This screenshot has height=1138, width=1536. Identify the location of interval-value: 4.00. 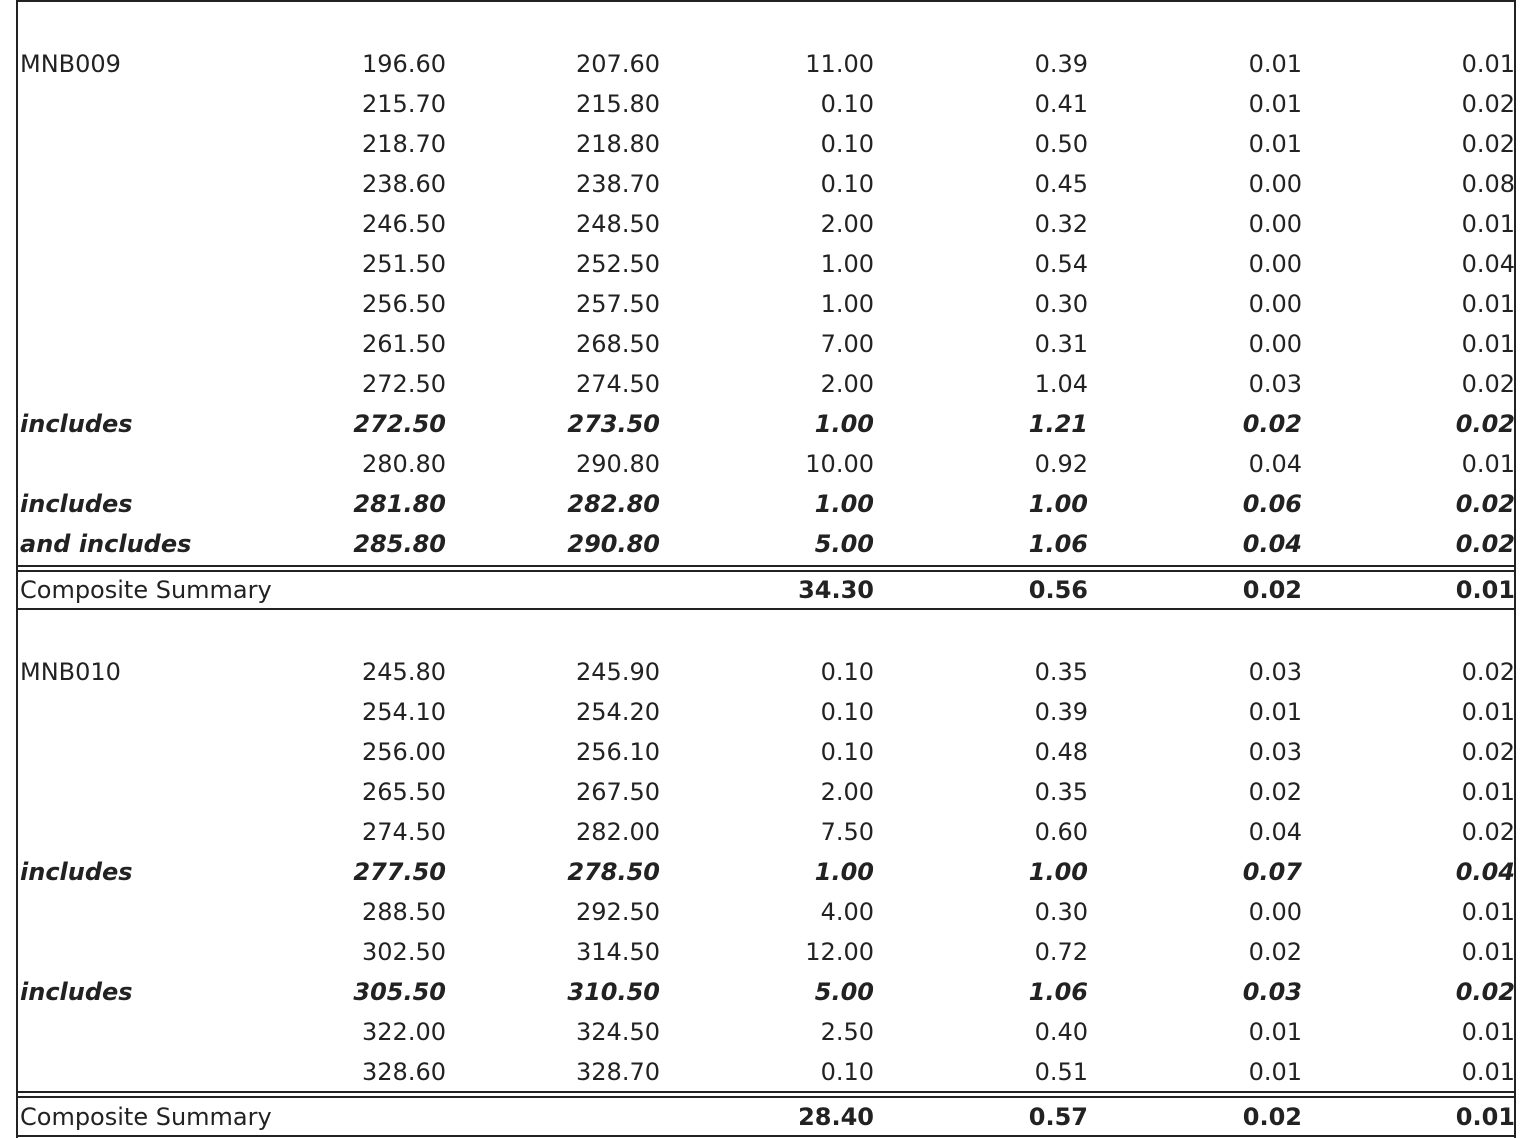
(847, 912).